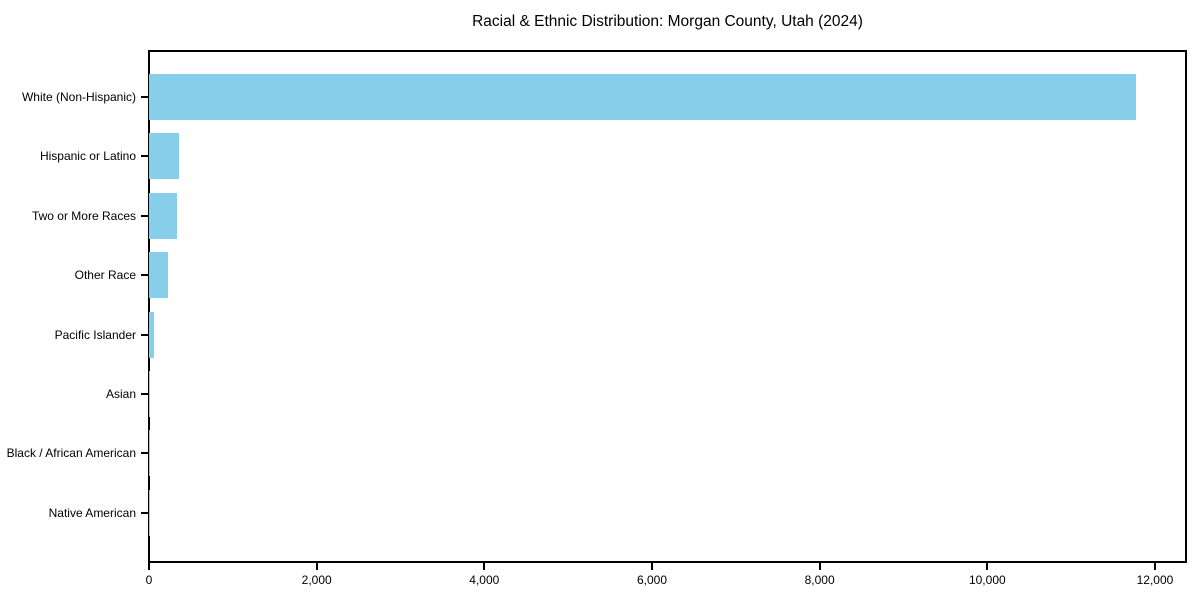 This screenshot has width=1200, height=600. What do you see at coordinates (83, 215) in the screenshot?
I see `y-axis-label: Two or More Races` at bounding box center [83, 215].